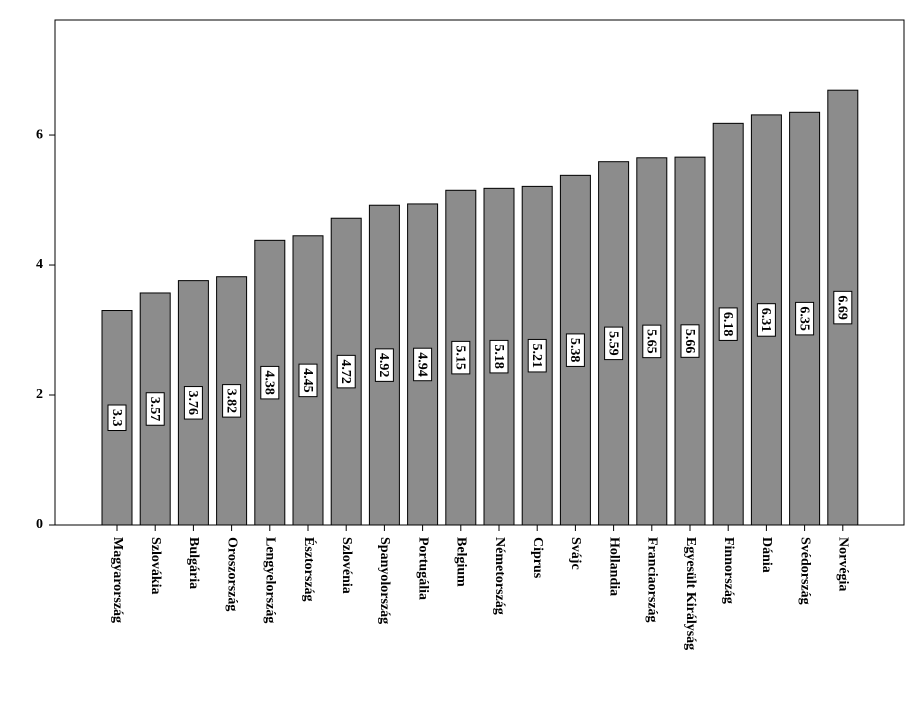  I want to click on value-label-text: 4.72, so click(345, 371).